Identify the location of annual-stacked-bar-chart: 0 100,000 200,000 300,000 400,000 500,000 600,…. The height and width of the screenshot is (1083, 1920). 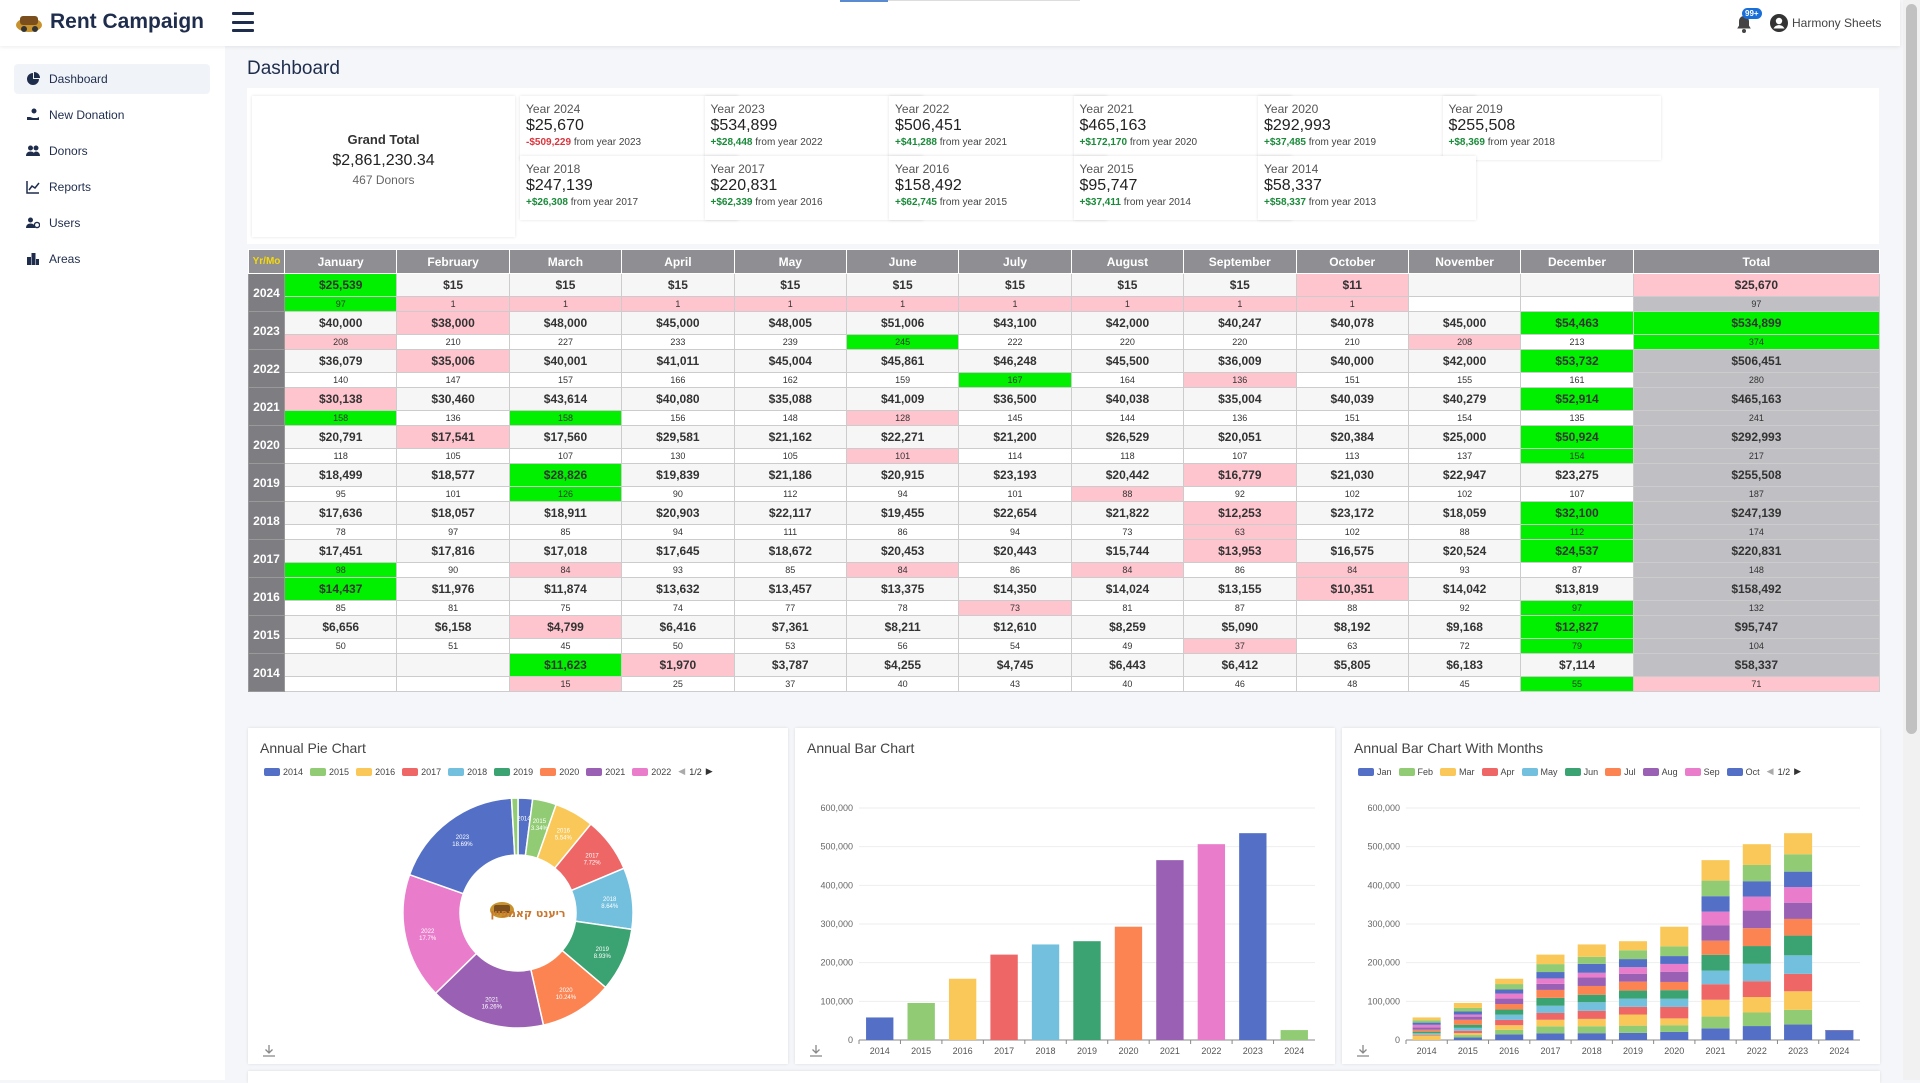
(1611, 896).